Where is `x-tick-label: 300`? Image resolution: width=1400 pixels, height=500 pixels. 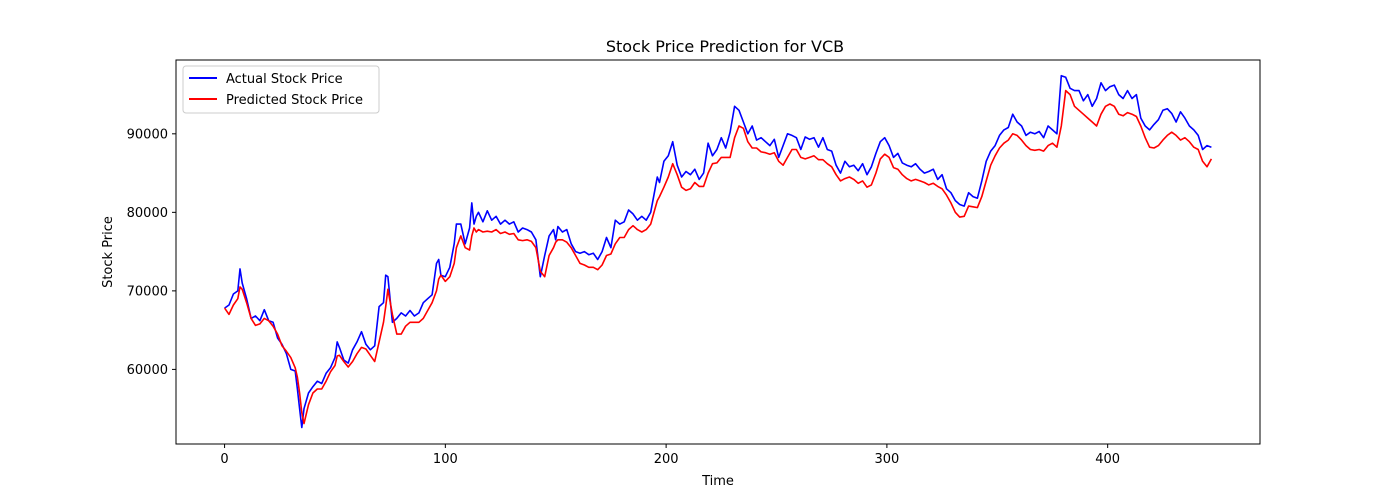 x-tick-label: 300 is located at coordinates (886, 459).